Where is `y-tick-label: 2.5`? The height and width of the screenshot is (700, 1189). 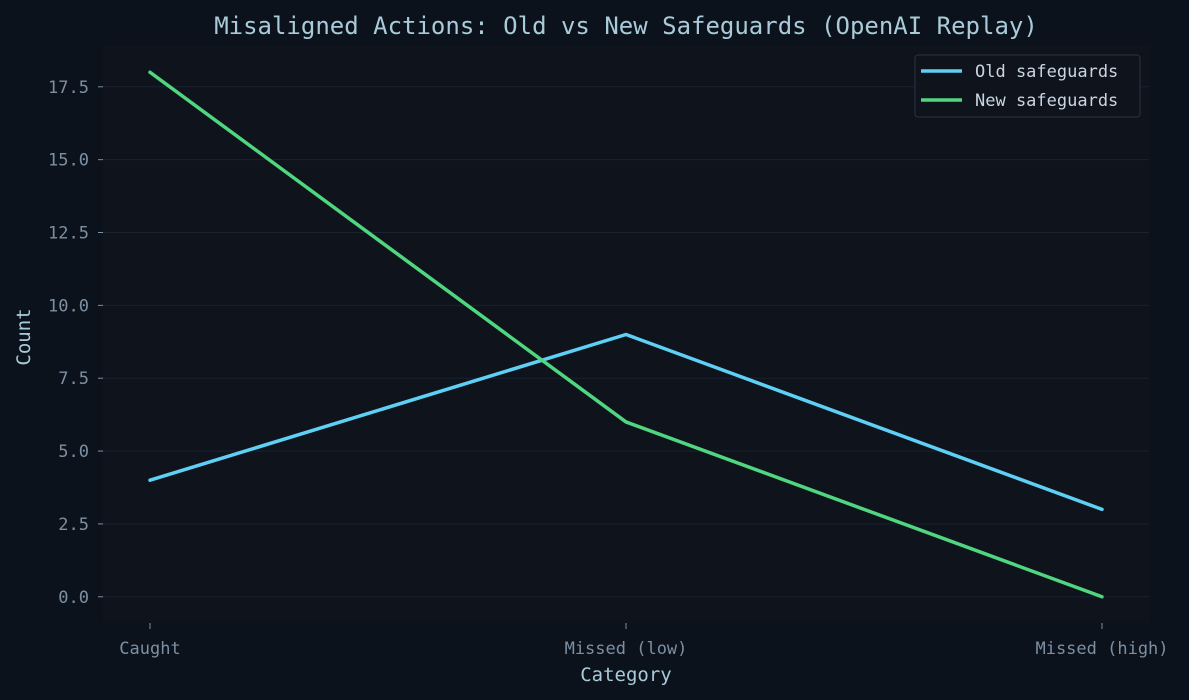
y-tick-label: 2.5 is located at coordinates (73, 525).